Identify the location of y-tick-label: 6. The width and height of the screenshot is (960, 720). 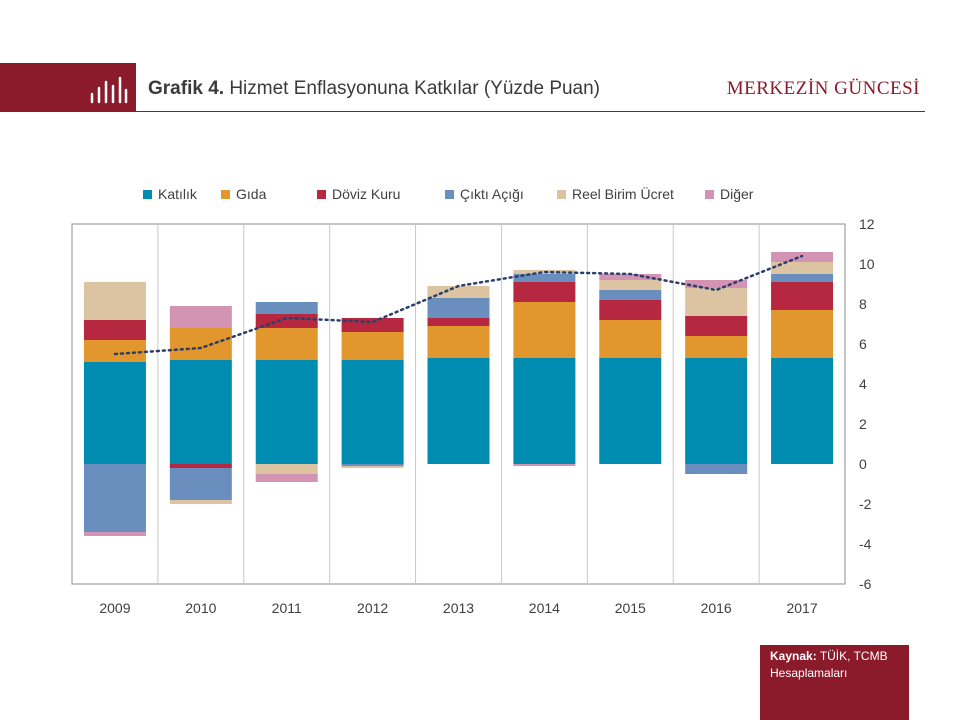
(863, 344).